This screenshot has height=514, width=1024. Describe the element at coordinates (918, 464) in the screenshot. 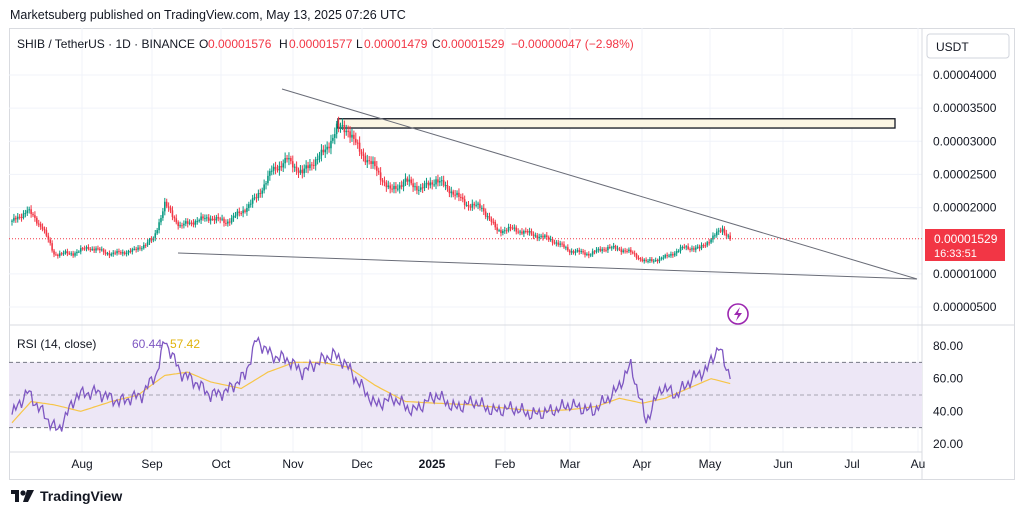

I see `time-tick-12: Au` at that location.